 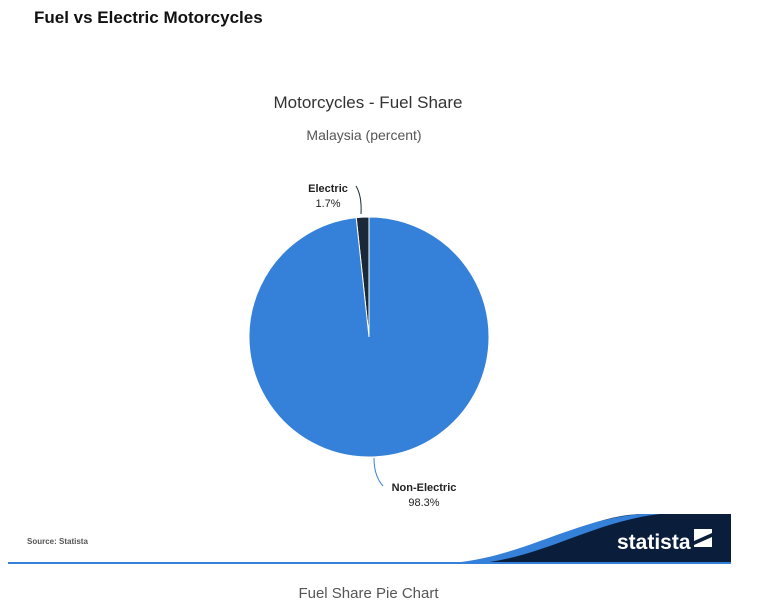 I want to click on footer-swoosh, so click(x=369, y=539).